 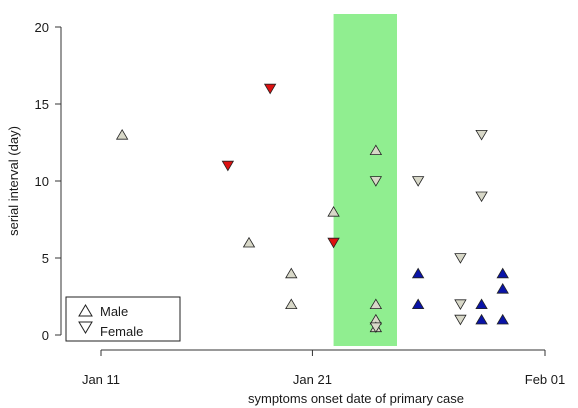 I want to click on y-tick-label: 20, so click(x=42, y=27).